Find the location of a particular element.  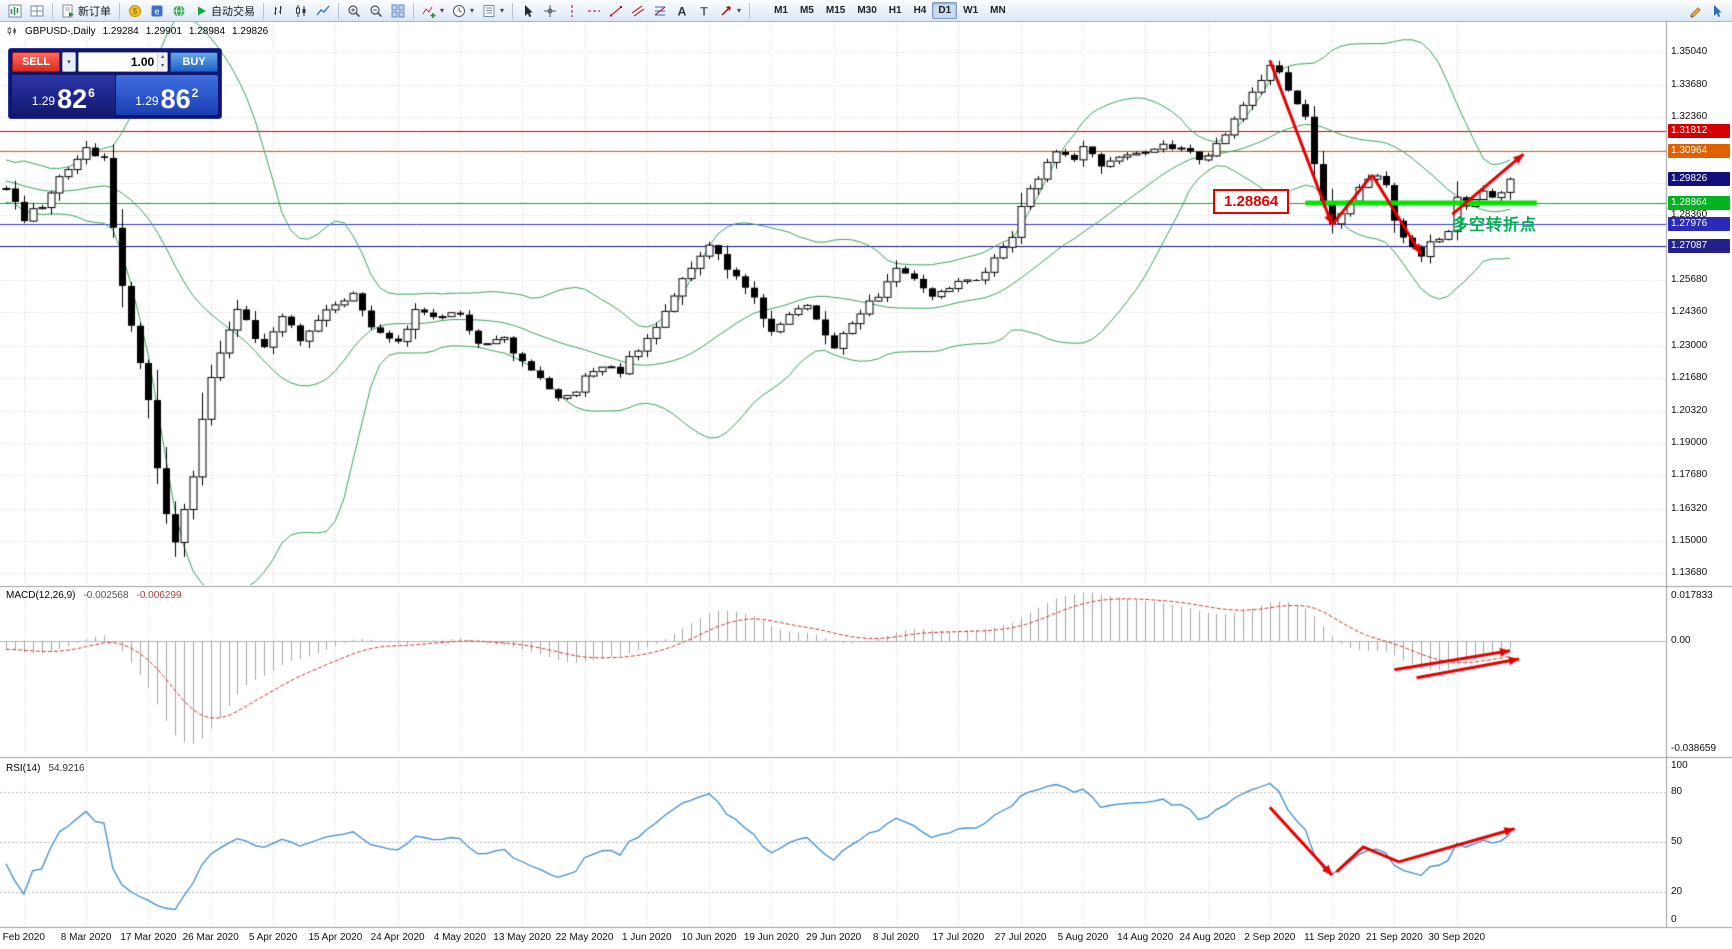

price-tick-label: 1.27040 is located at coordinates (1689, 247).